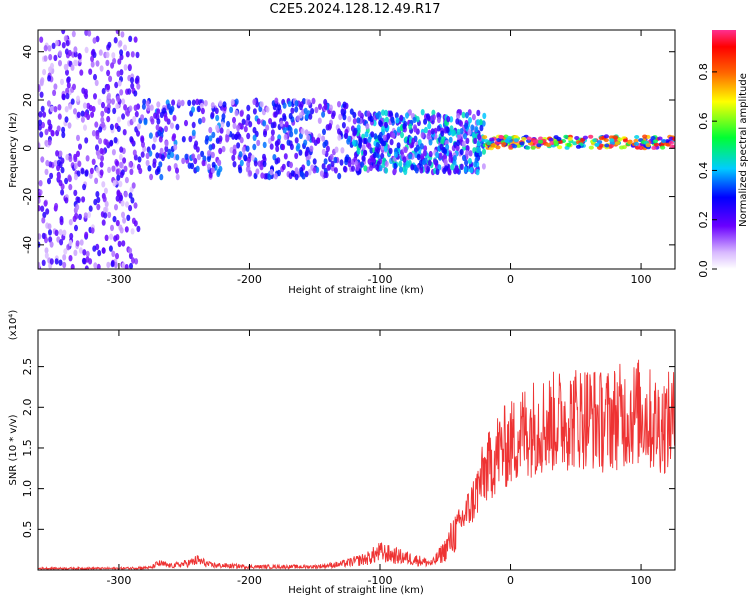 The image size is (750, 600). What do you see at coordinates (27, 245) in the screenshot?
I see `y-tick-label: -40` at bounding box center [27, 245].